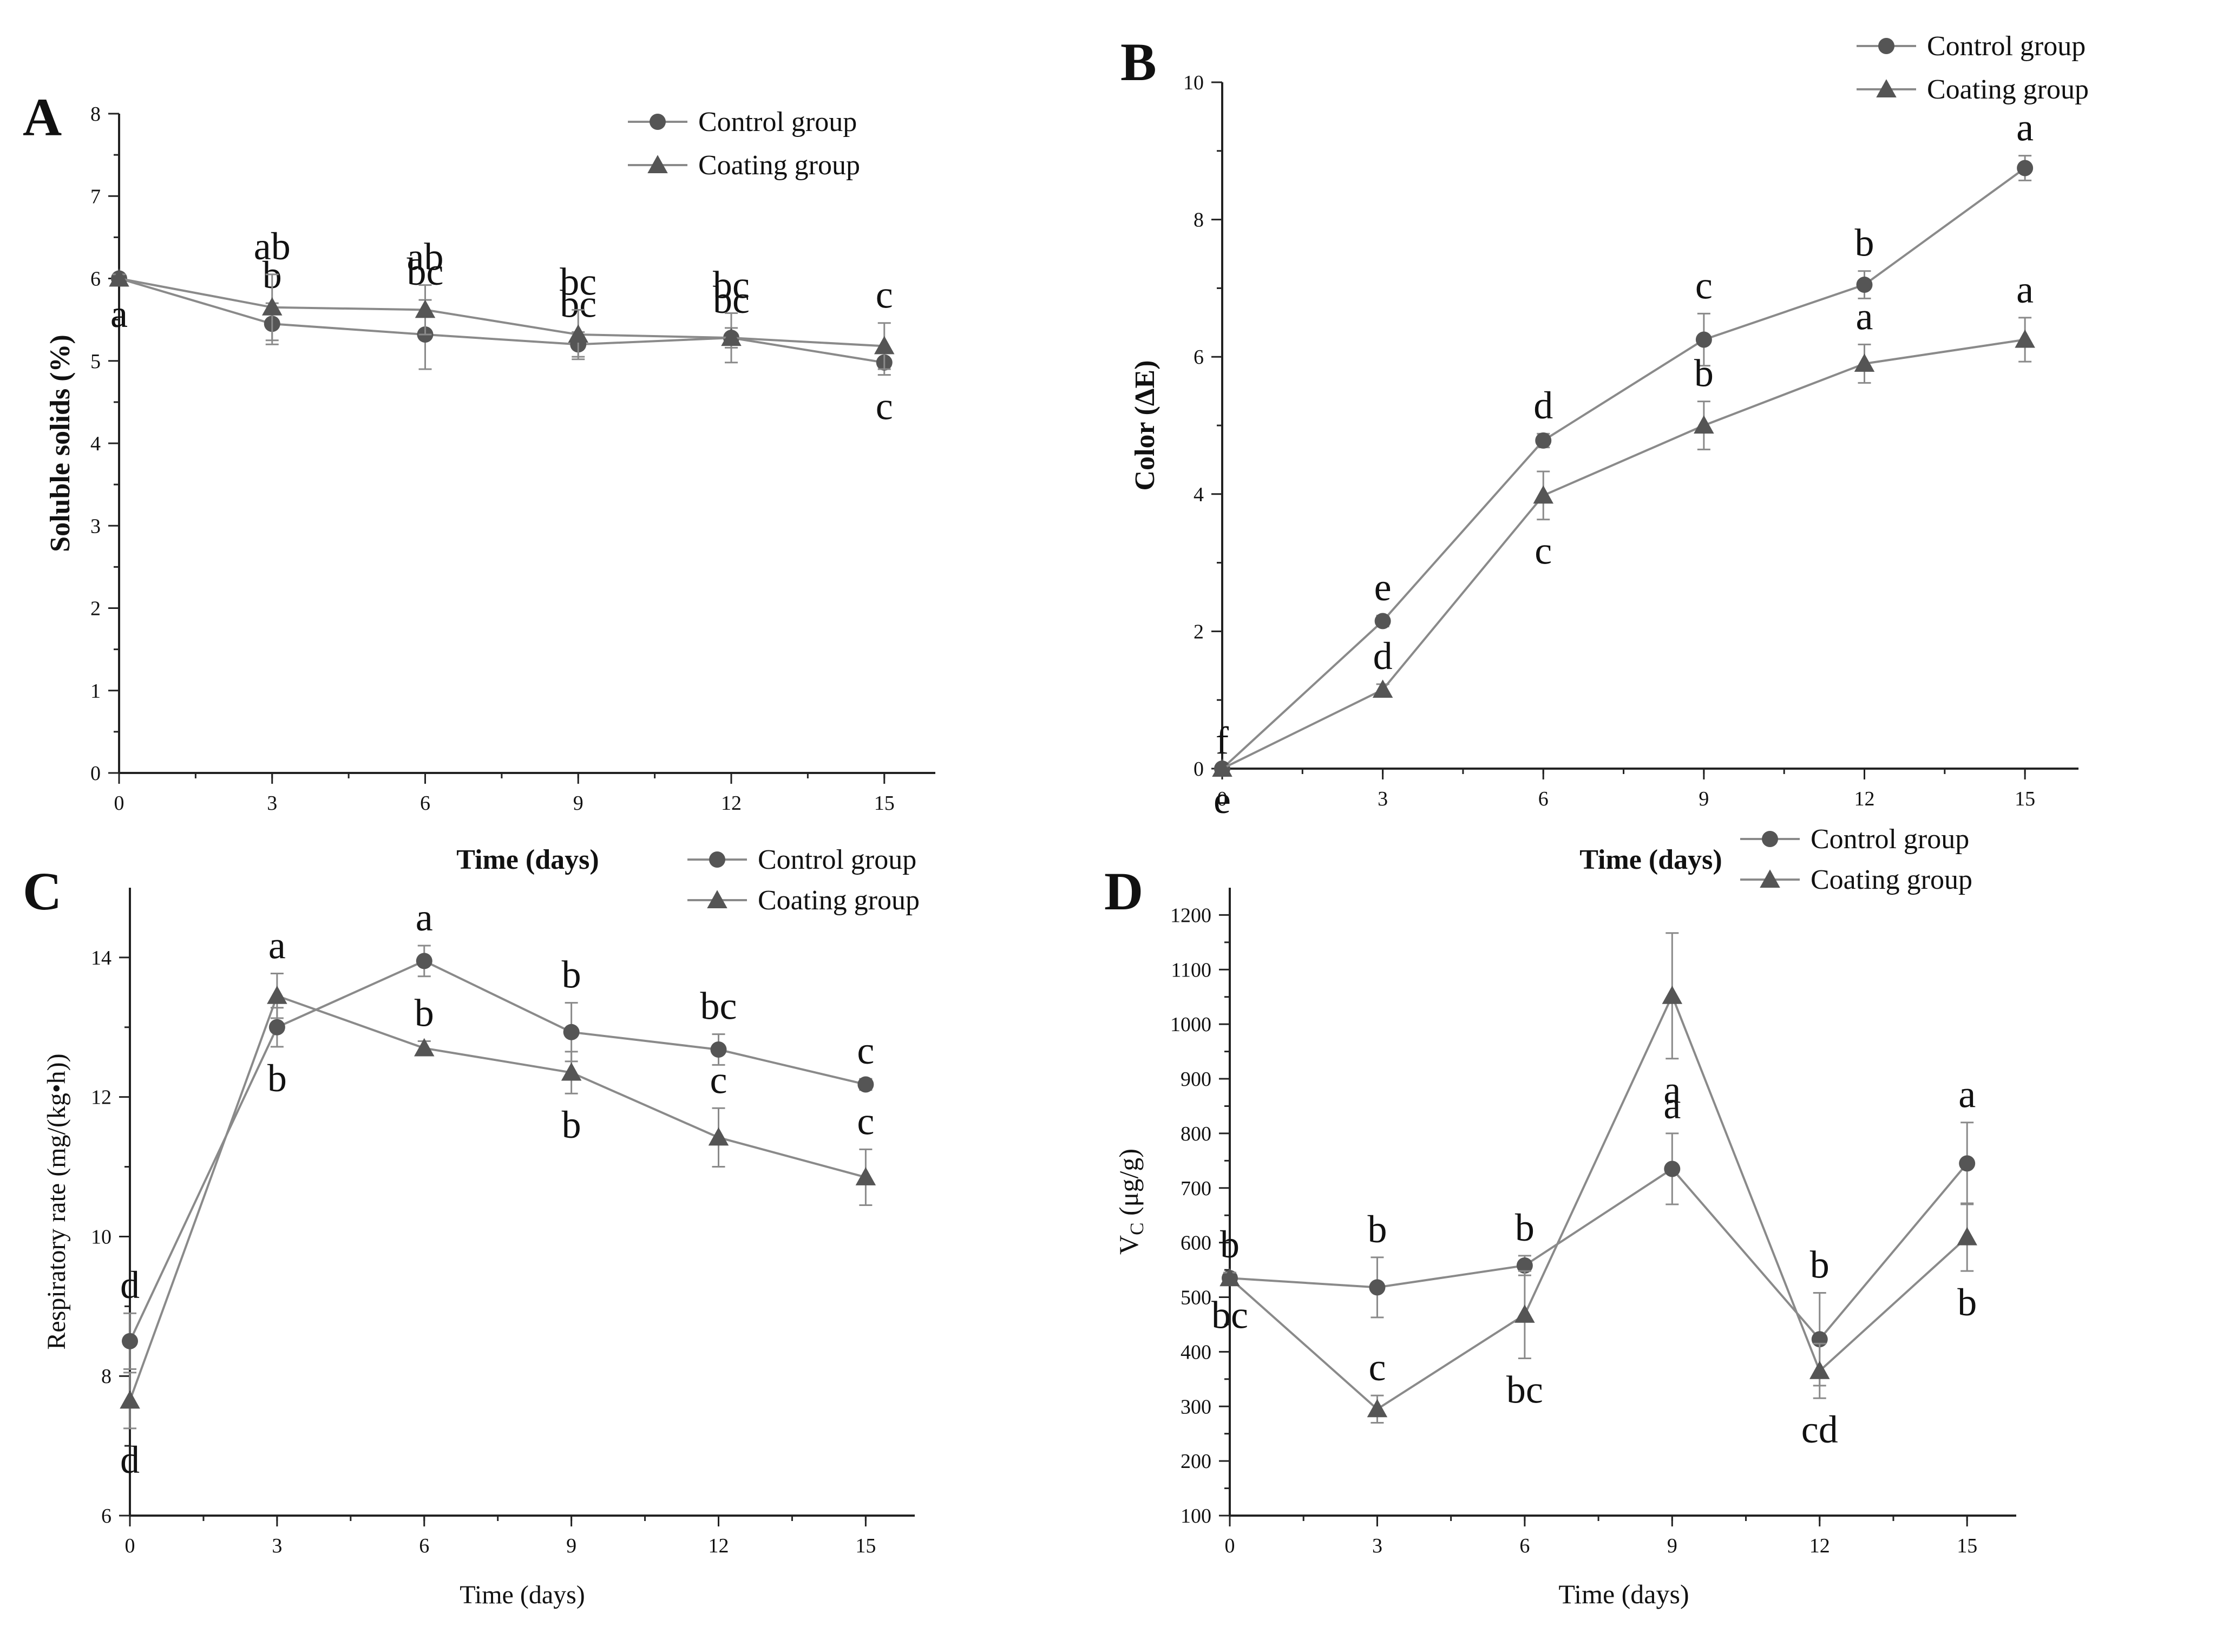 This screenshot has width=2236, height=1652. Describe the element at coordinates (1222, 740) in the screenshot. I see `significance-letter: f` at that location.